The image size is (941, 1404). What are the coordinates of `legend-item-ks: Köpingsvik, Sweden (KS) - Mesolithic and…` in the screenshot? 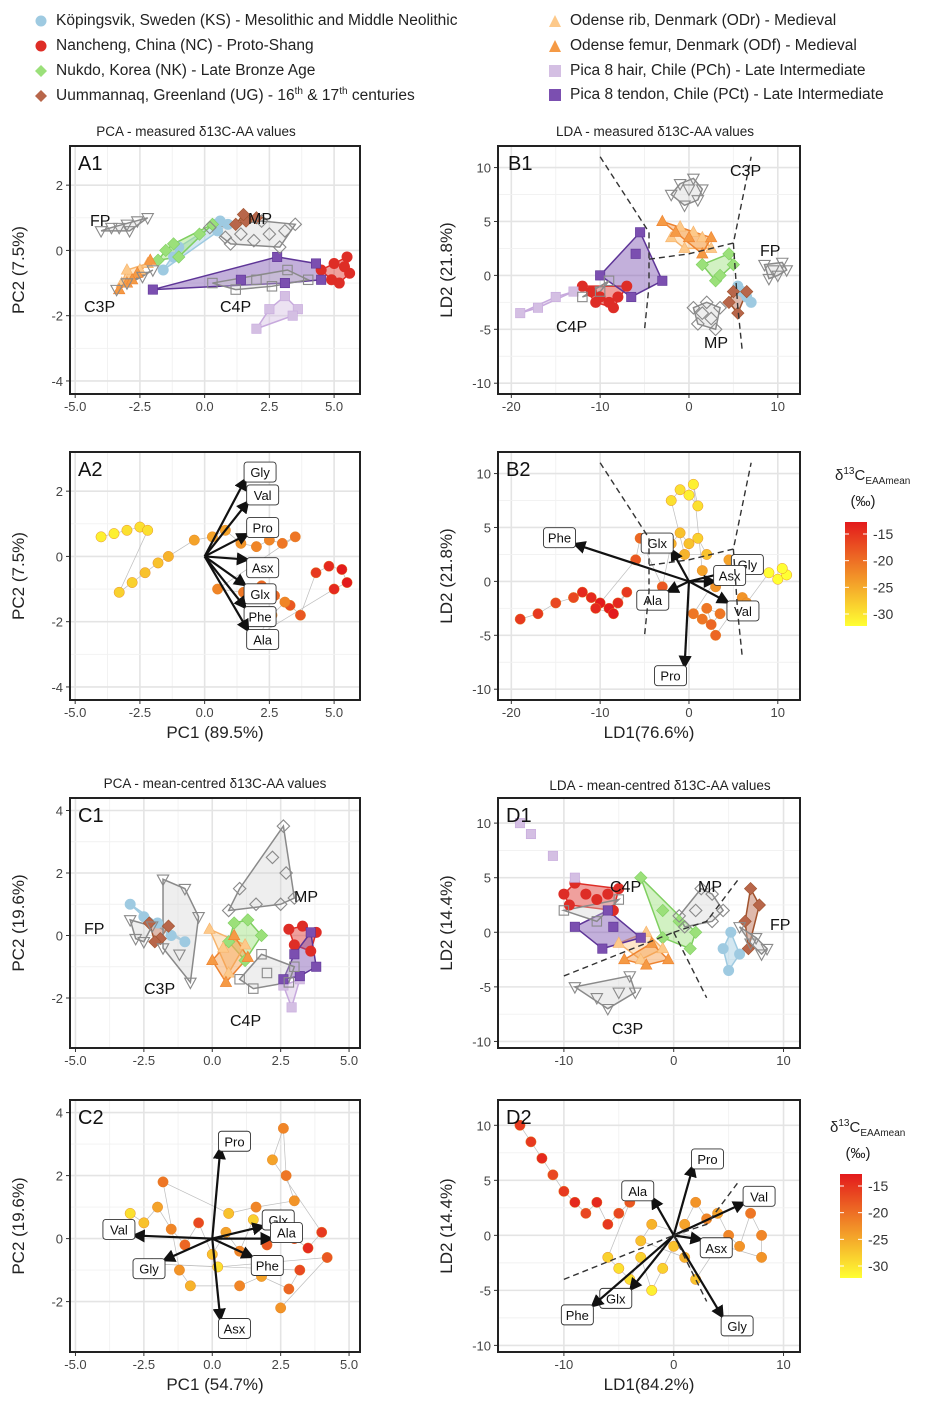 It's located at (245, 21).